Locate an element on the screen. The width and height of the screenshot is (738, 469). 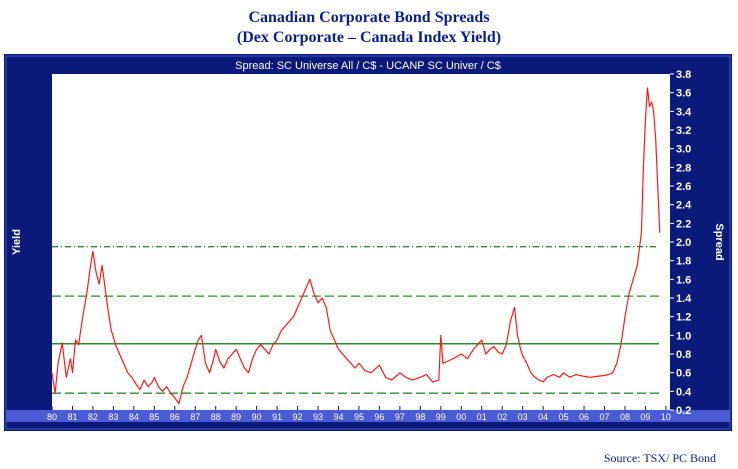
y-tick-label: 0.2 is located at coordinates (683, 411).